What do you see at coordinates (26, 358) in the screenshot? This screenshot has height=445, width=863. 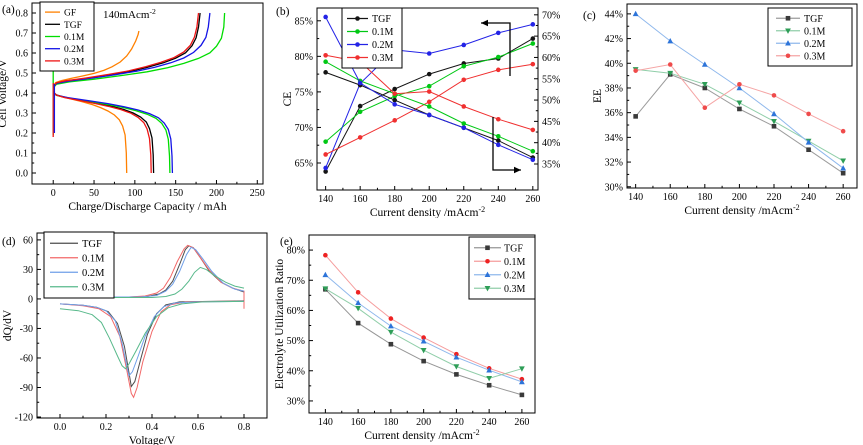 I see `y-tick-label: -60` at bounding box center [26, 358].